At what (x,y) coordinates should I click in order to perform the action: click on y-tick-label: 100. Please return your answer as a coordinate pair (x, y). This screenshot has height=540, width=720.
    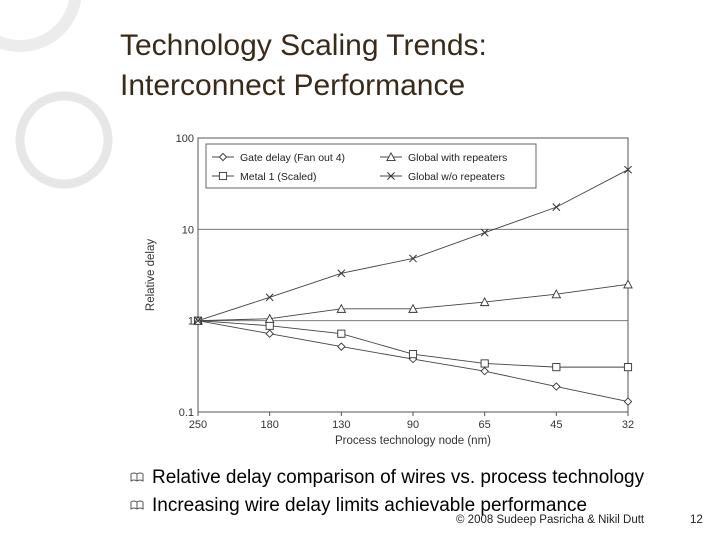
    Looking at the image, I should click on (185, 139).